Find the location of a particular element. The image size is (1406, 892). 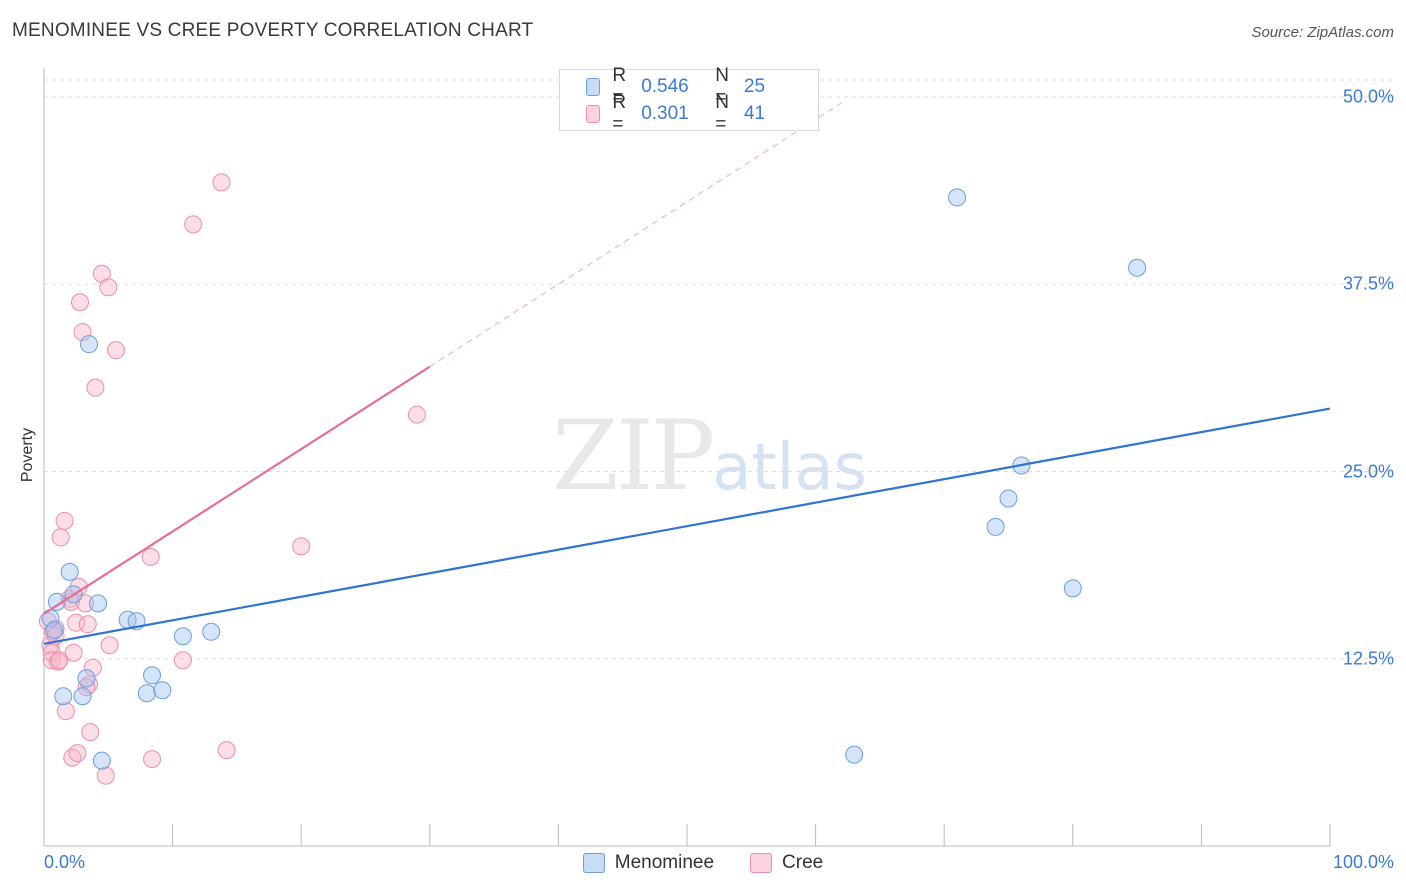

watermark: ZIPatlas is located at coordinates (709, 456).